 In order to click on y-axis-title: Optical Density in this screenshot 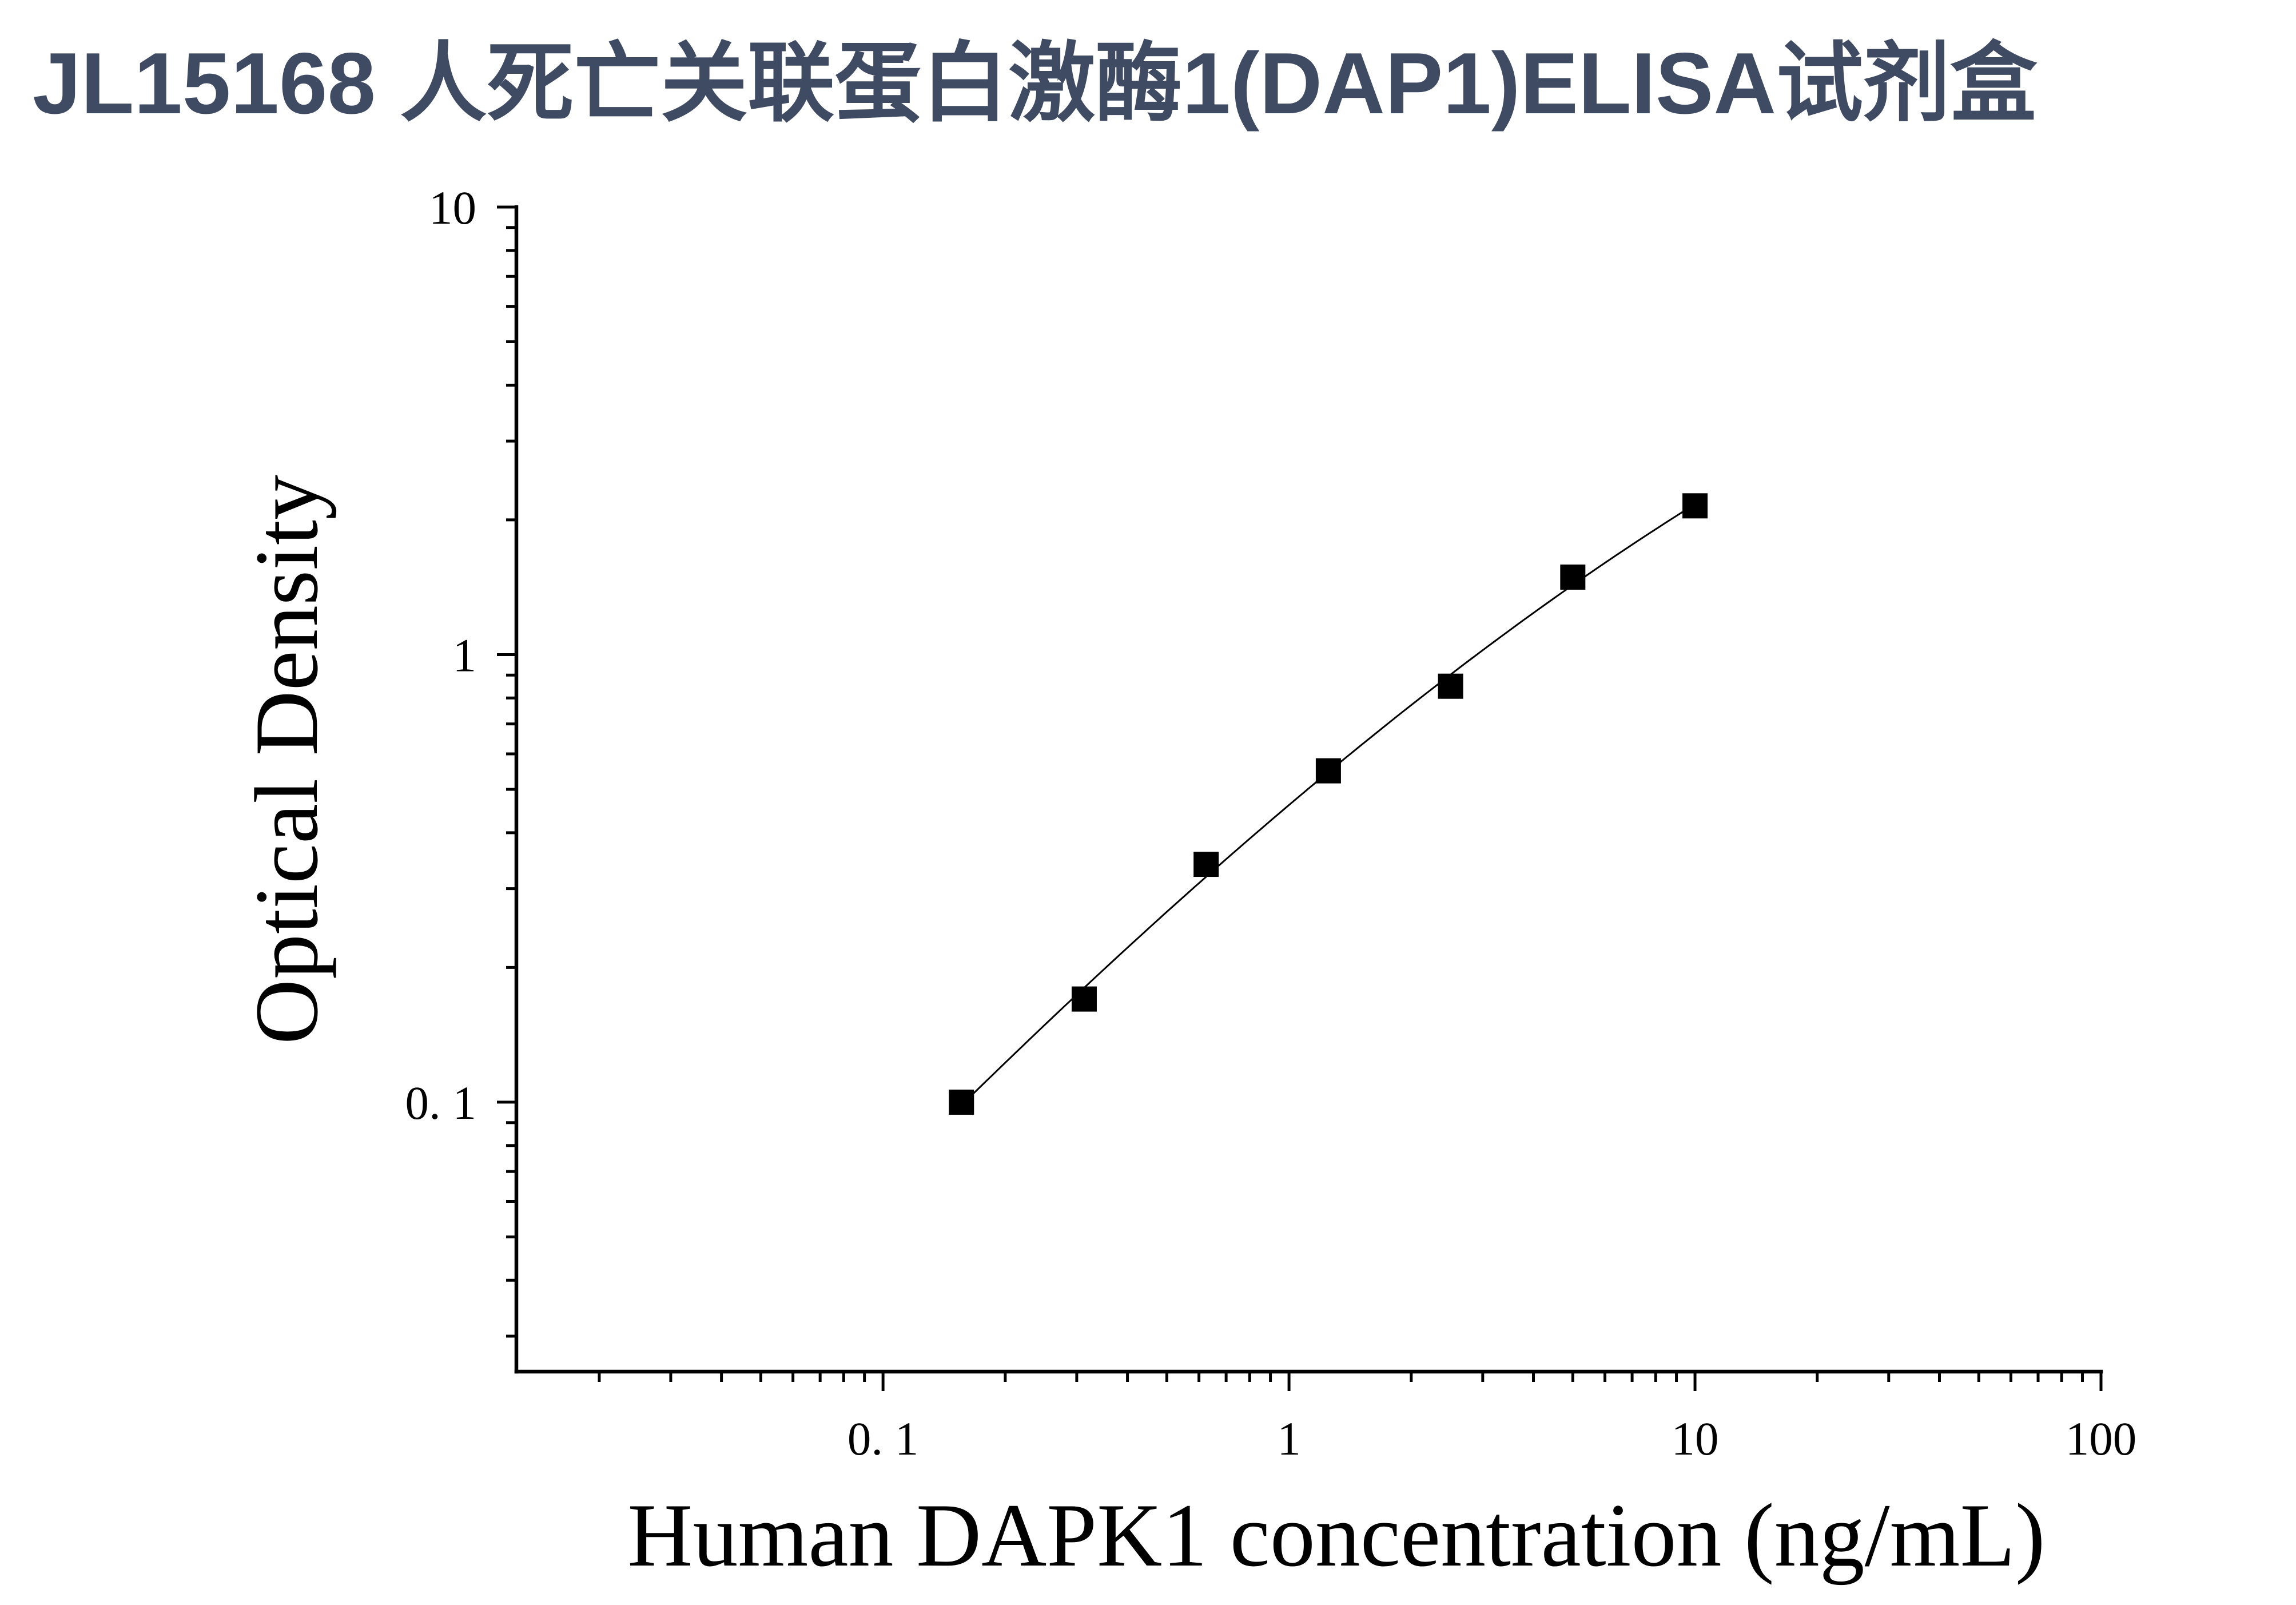, I will do `click(287, 759)`.